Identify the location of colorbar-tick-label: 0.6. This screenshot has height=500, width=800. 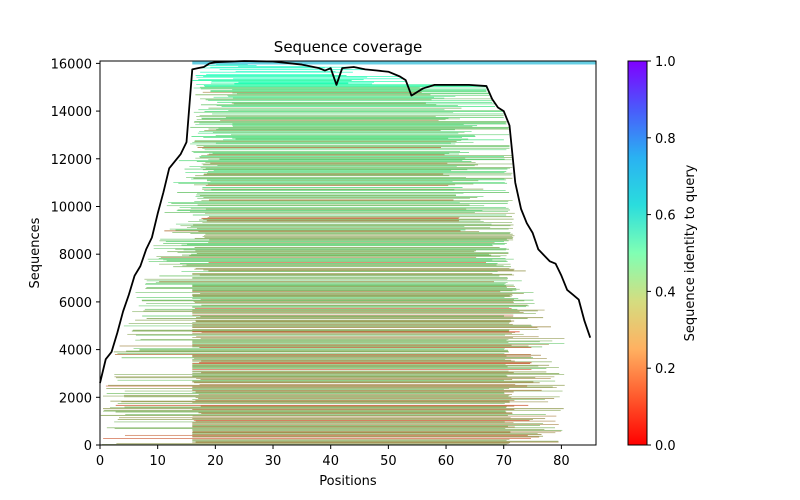
(665, 216).